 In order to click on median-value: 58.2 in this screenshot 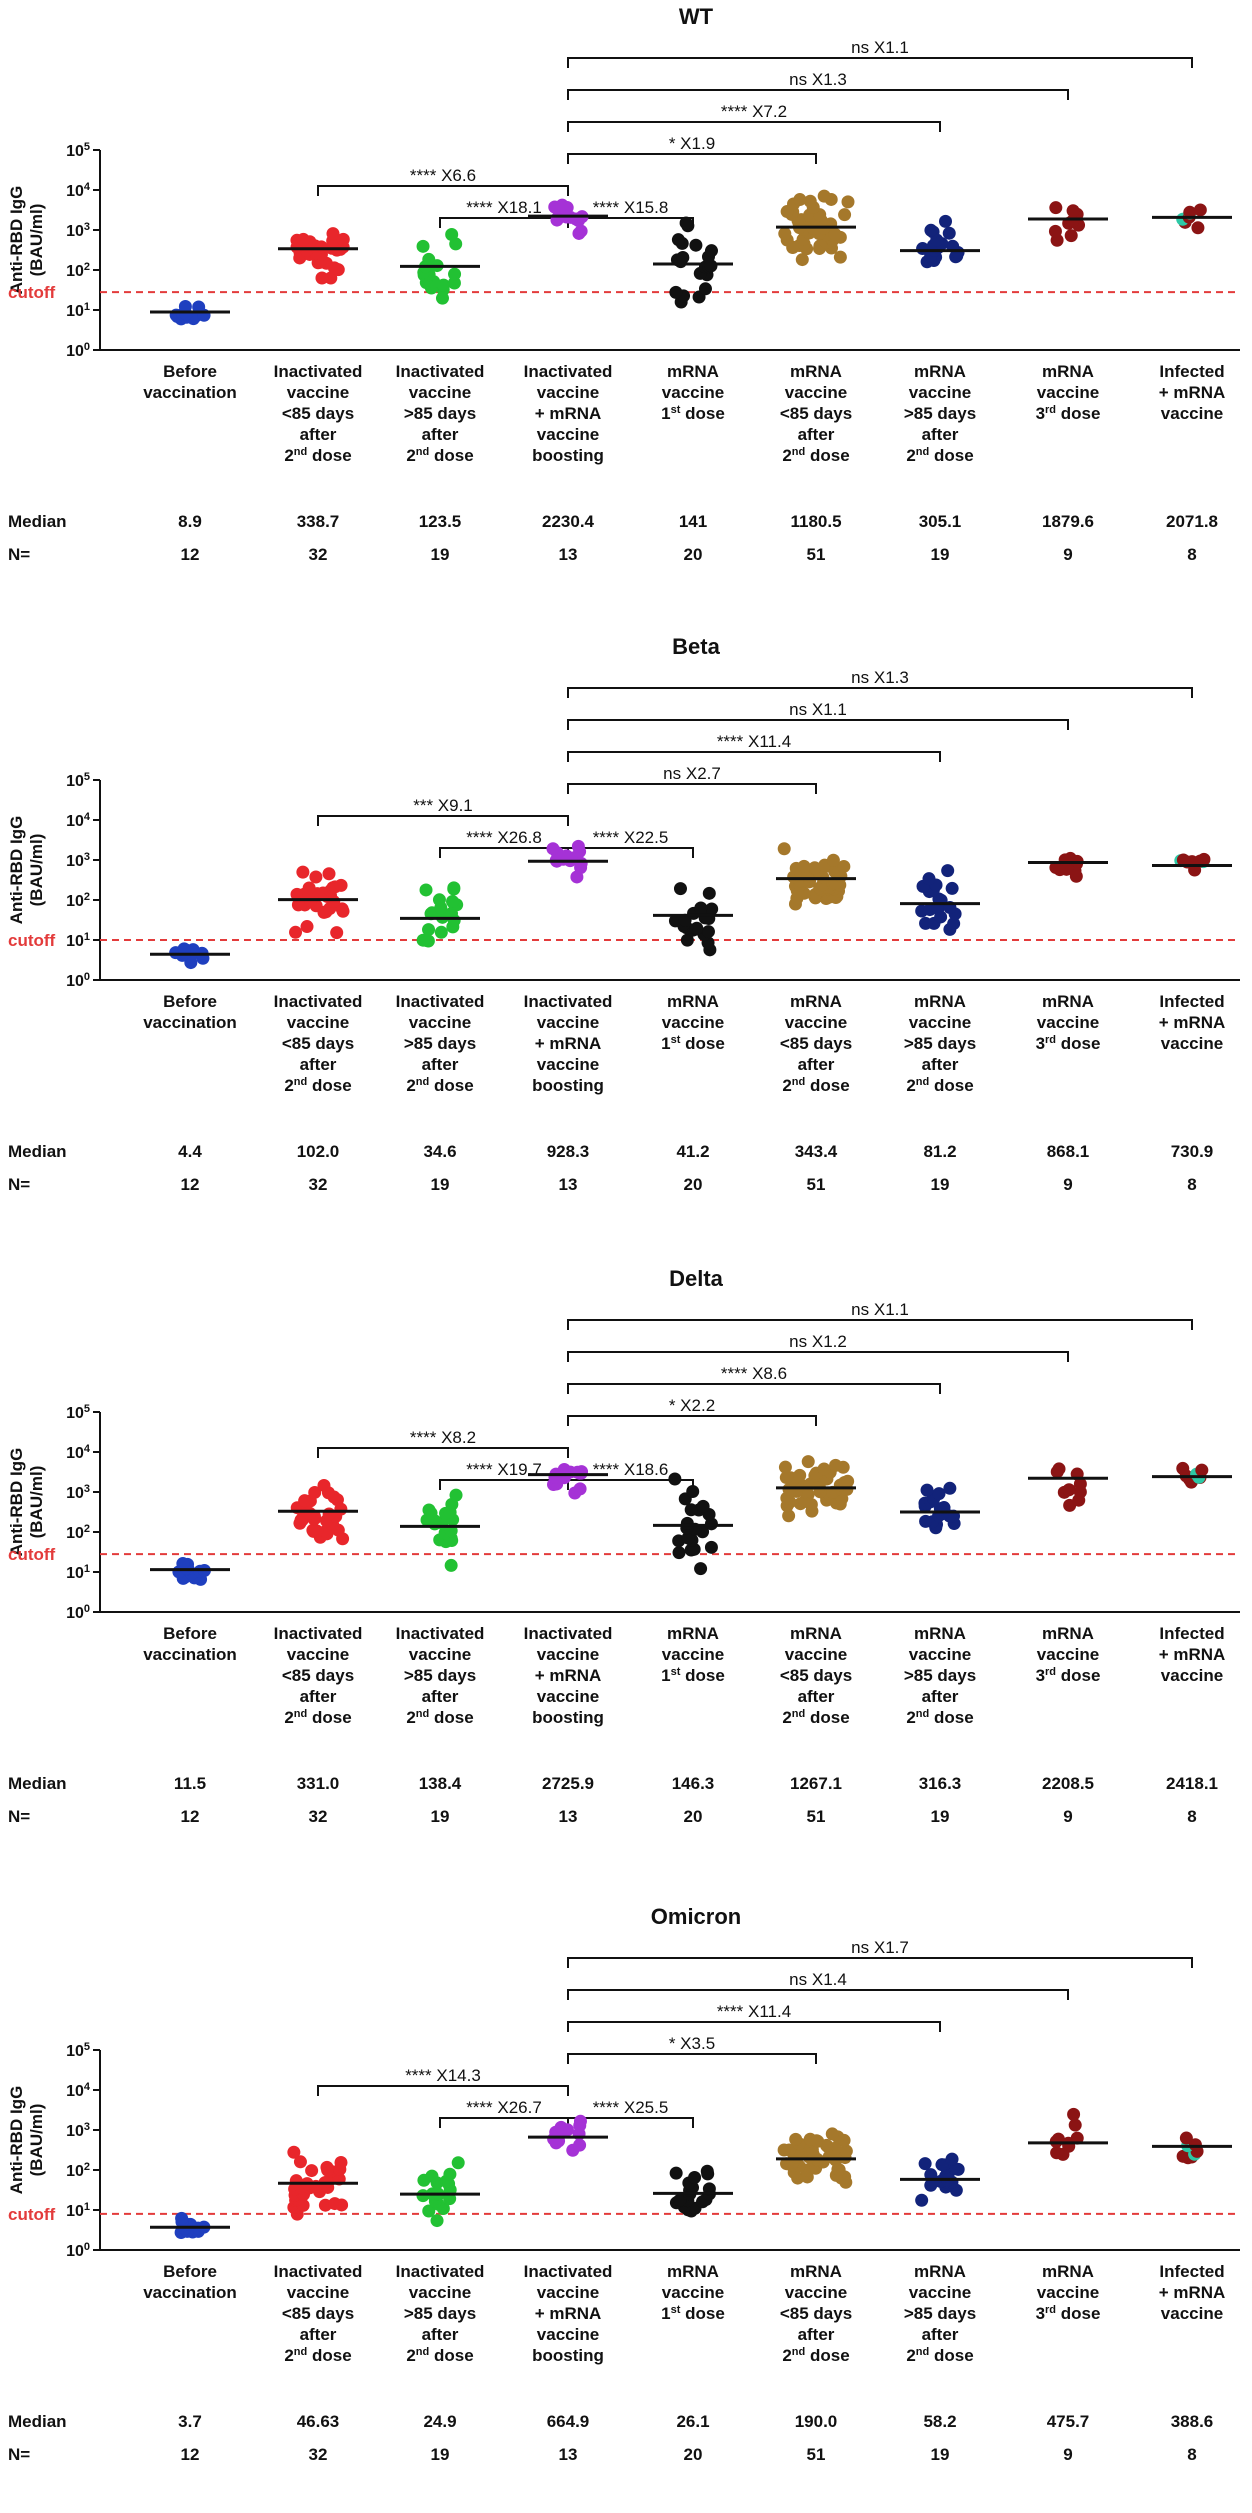, I will do `click(939, 2421)`.